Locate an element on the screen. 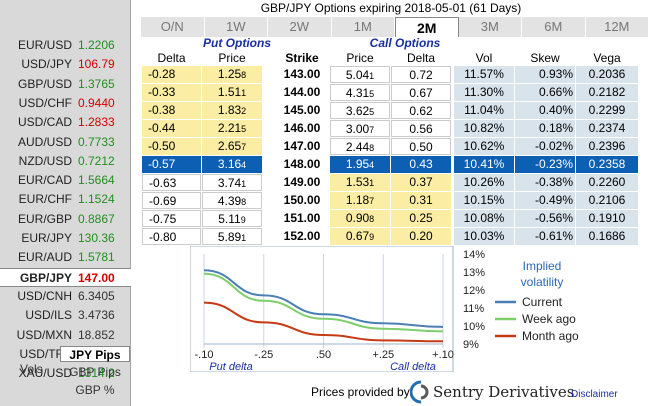  put-price-cell: 2.657 is located at coordinates (232, 146).